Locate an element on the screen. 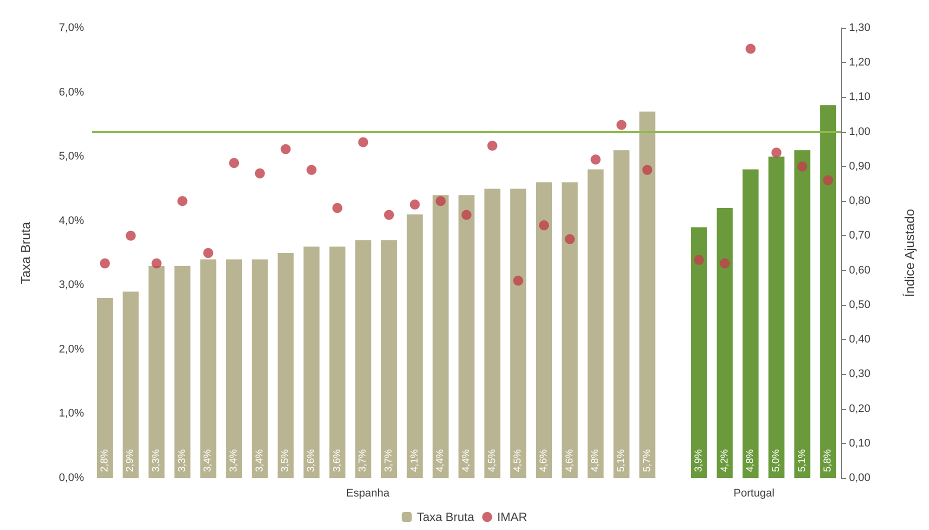  data-label: 2,8% is located at coordinates (104, 460).